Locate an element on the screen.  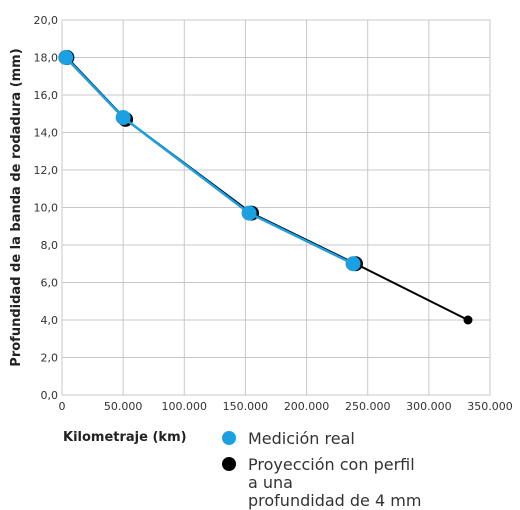
series-projection-point is located at coordinates (468, 320).